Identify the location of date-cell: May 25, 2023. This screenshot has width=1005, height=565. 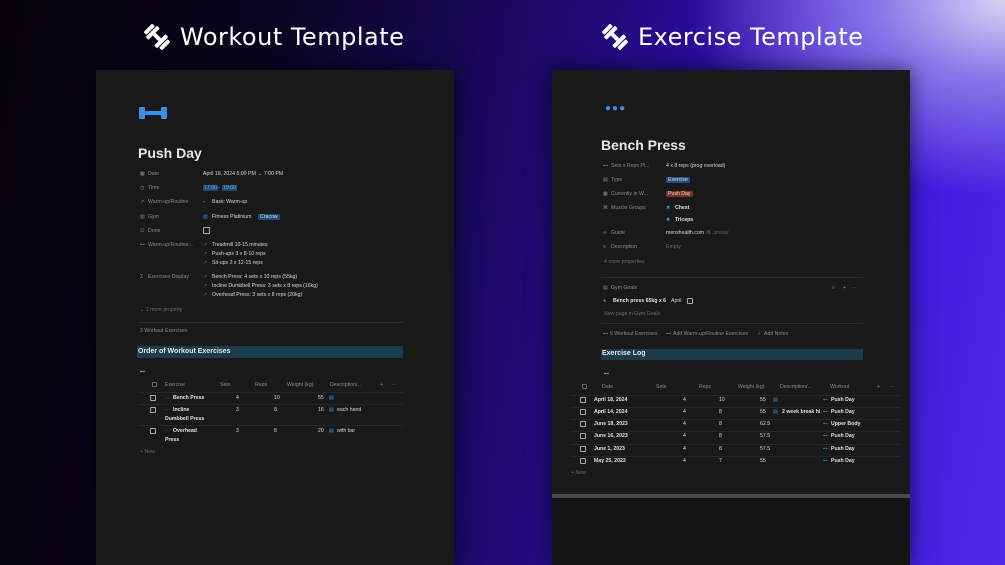
(610, 461).